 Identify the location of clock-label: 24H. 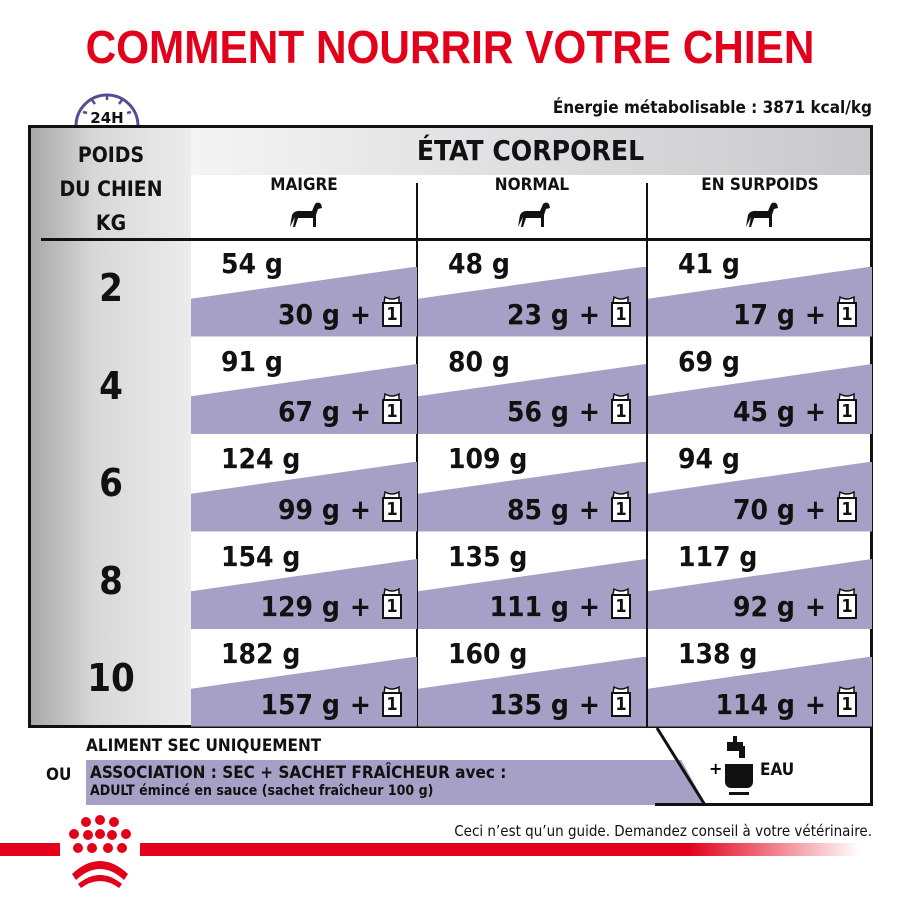
(106, 118).